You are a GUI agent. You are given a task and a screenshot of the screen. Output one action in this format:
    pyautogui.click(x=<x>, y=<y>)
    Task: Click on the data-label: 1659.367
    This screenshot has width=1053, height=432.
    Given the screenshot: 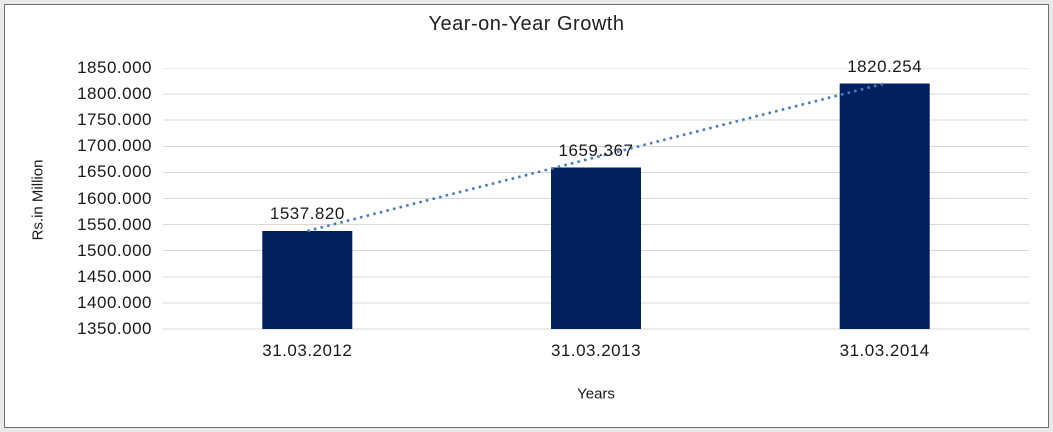 What is the action you would take?
    pyautogui.click(x=596, y=150)
    